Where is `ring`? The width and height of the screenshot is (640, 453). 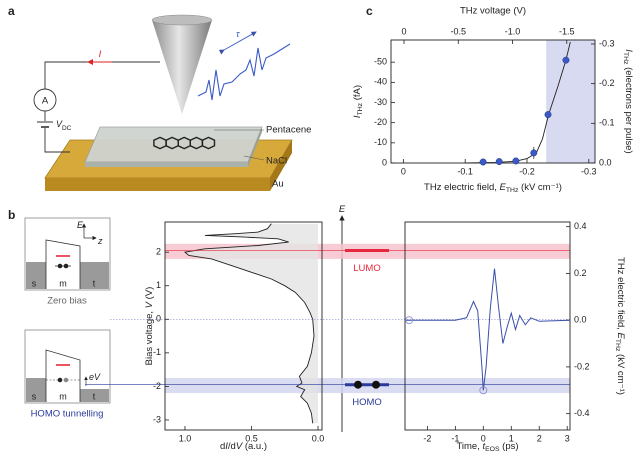
ring is located at coordinates (208, 143).